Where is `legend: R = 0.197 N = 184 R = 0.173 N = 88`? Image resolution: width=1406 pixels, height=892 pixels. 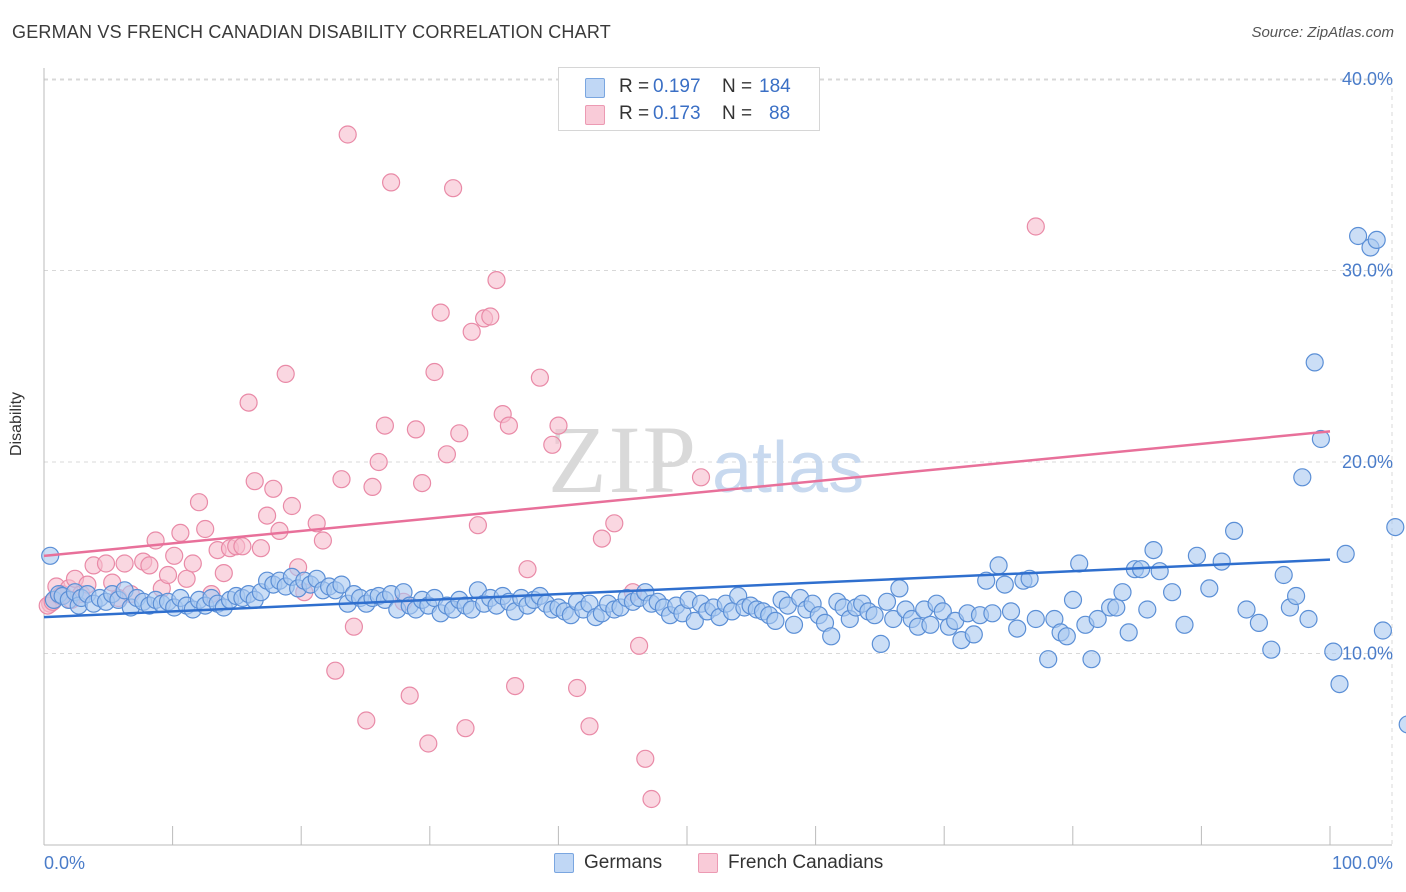
legend: R = 0.197 N = 184 R = 0.173 N = 88 is located at coordinates (689, 99).